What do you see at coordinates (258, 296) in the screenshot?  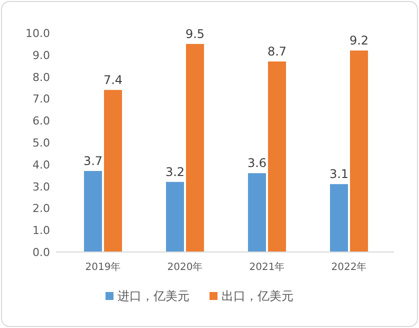 I see `legend-label: 出口，亿美元` at bounding box center [258, 296].